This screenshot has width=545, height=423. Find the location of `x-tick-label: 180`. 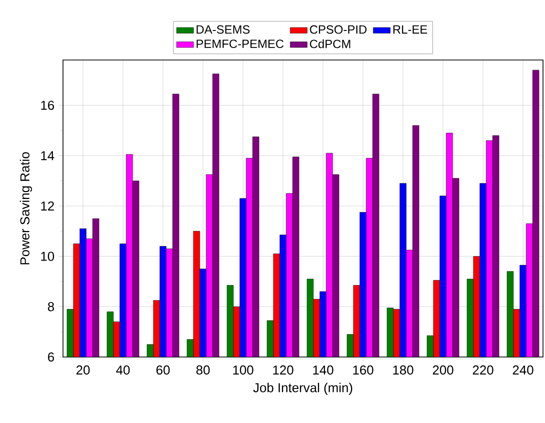

x-tick-label: 180 is located at coordinates (403, 370).